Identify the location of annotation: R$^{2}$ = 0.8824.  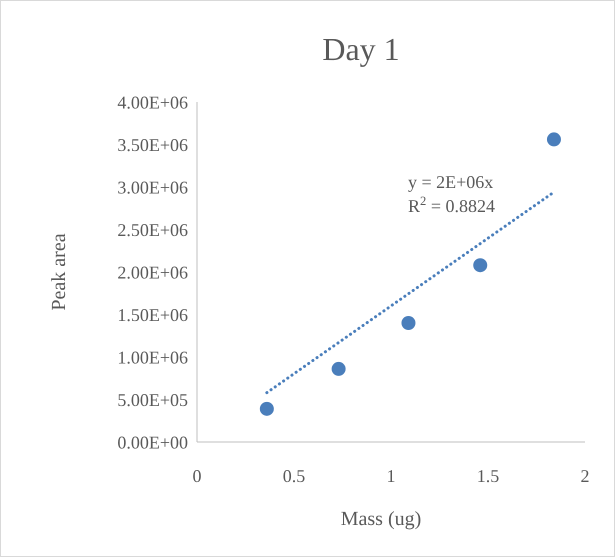
(451, 205).